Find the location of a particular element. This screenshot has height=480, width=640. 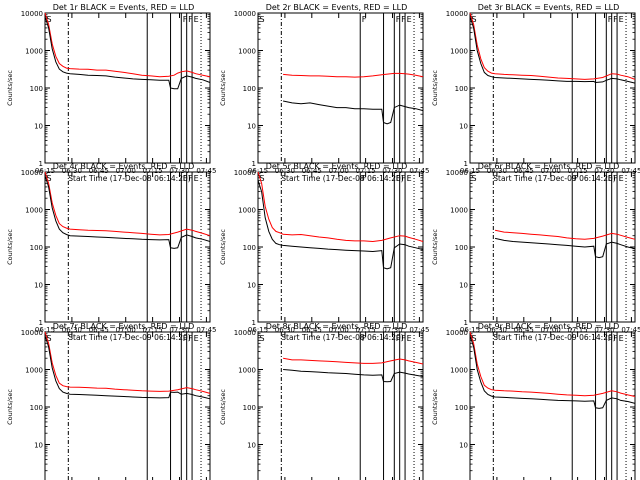

panel-title: Det 1r BLACK = Events, RED = LLD is located at coordinates (124, 7).